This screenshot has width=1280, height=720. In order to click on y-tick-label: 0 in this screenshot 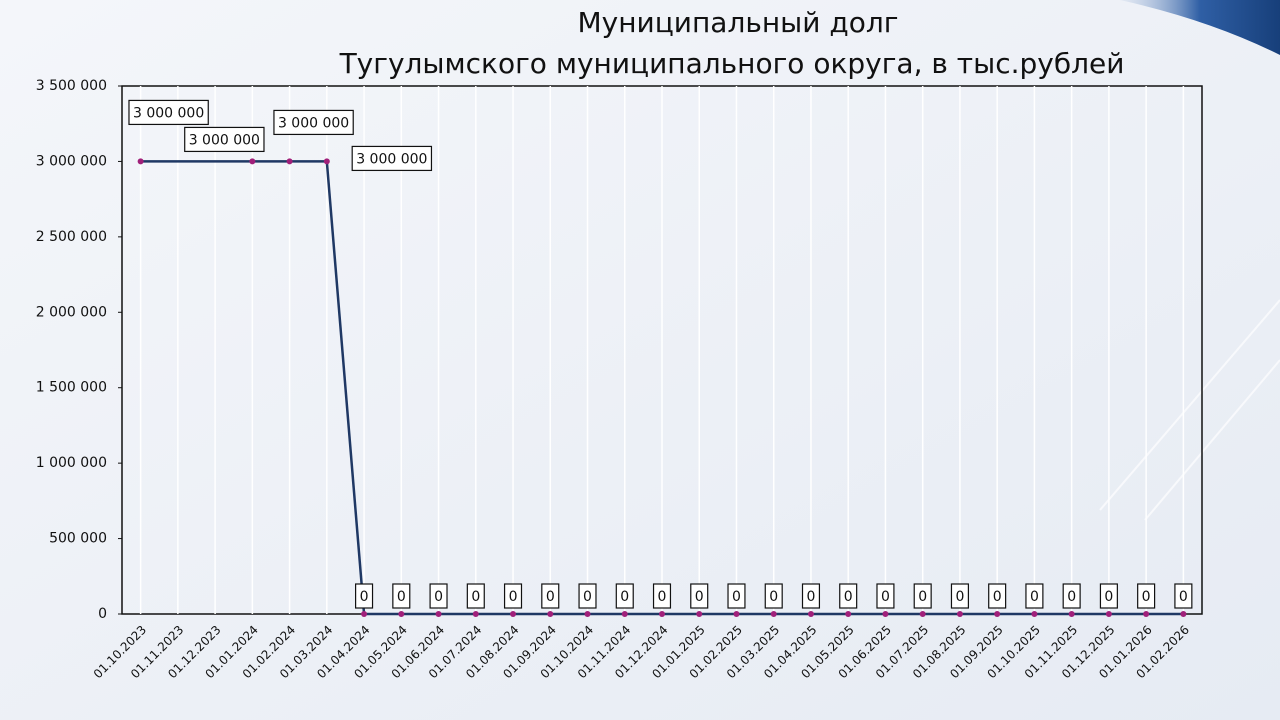, I will do `click(102, 614)`.